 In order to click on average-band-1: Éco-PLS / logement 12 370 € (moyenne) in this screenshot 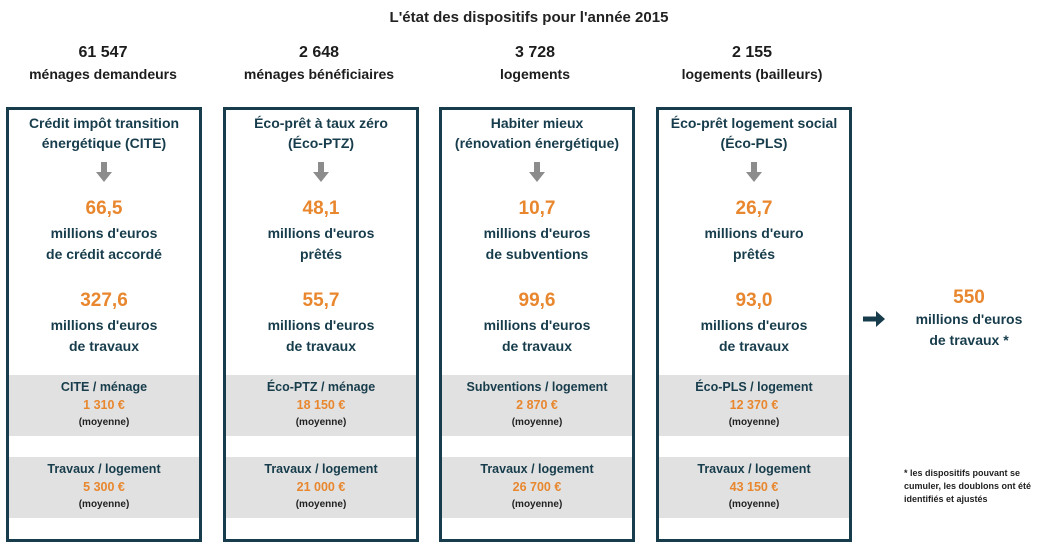, I will do `click(754, 405)`.